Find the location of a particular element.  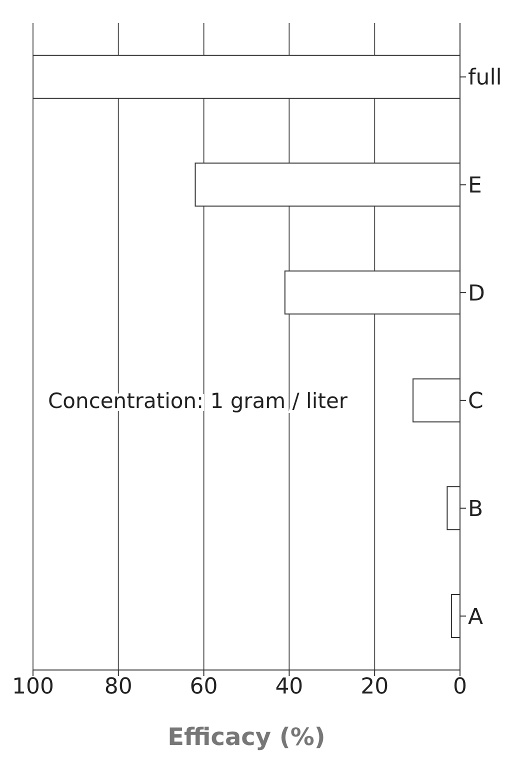

y-tick-label: A is located at coordinates (476, 617).